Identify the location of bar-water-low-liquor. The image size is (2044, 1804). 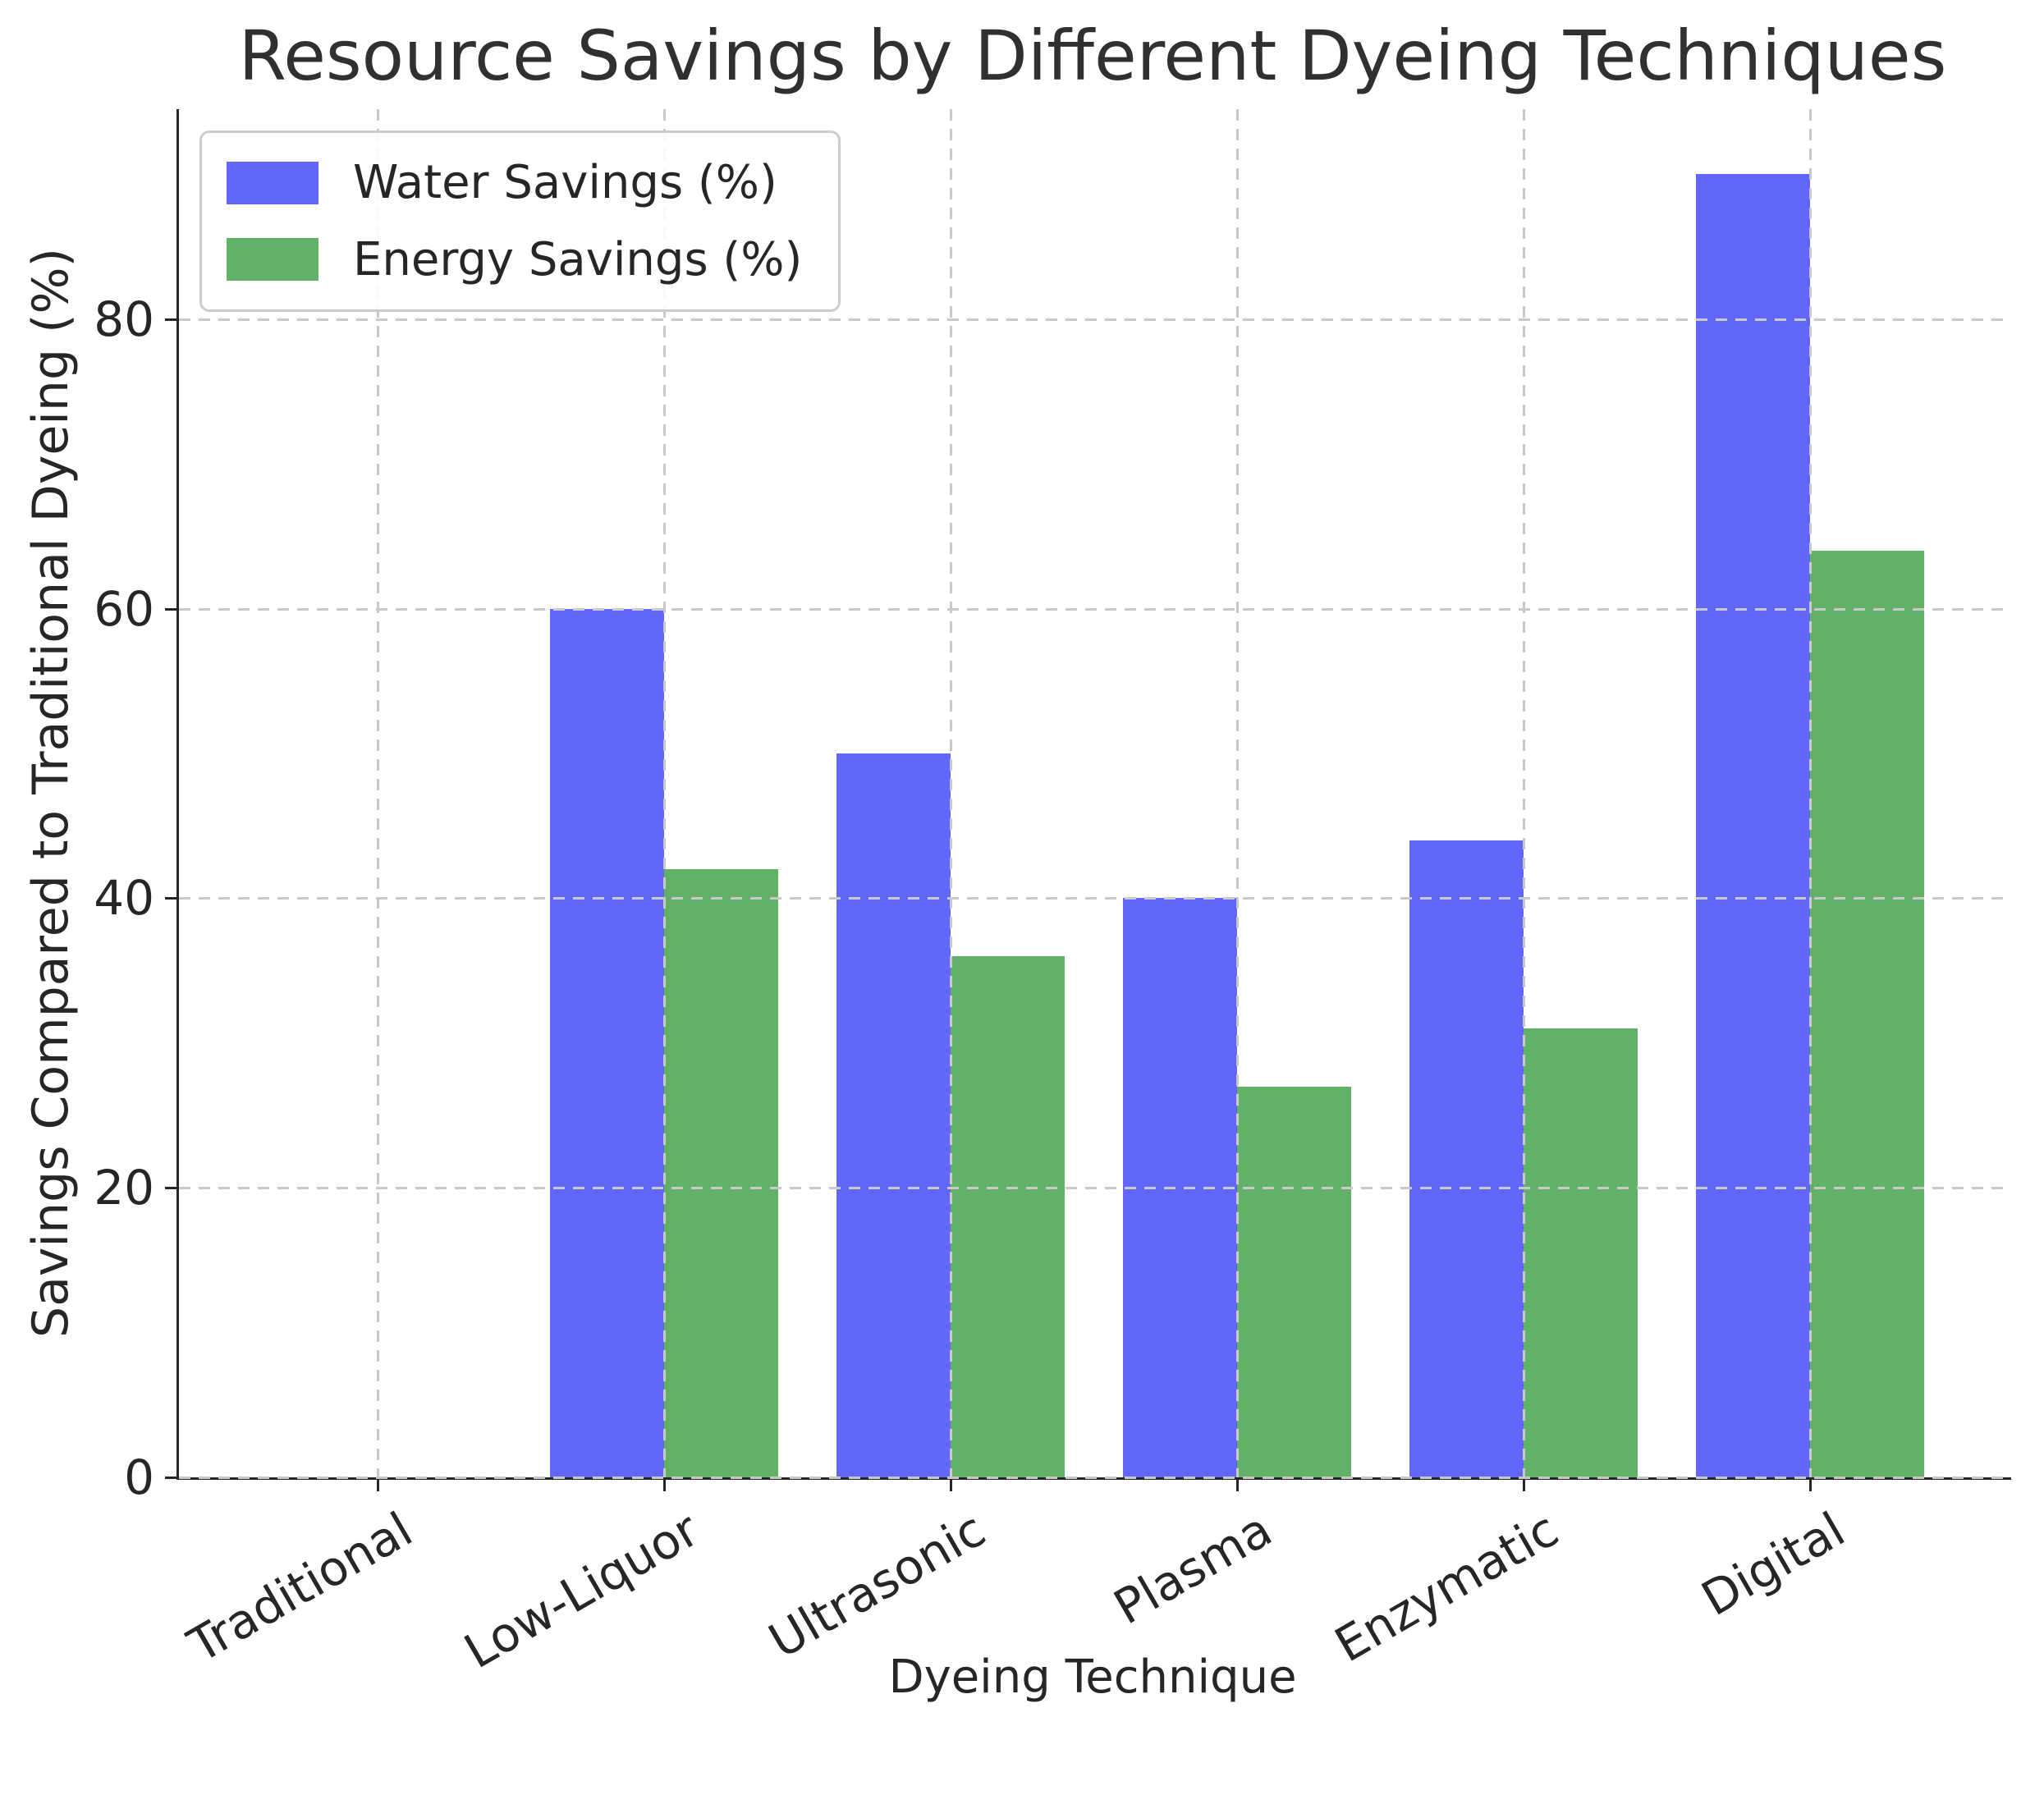
(607, 1043).